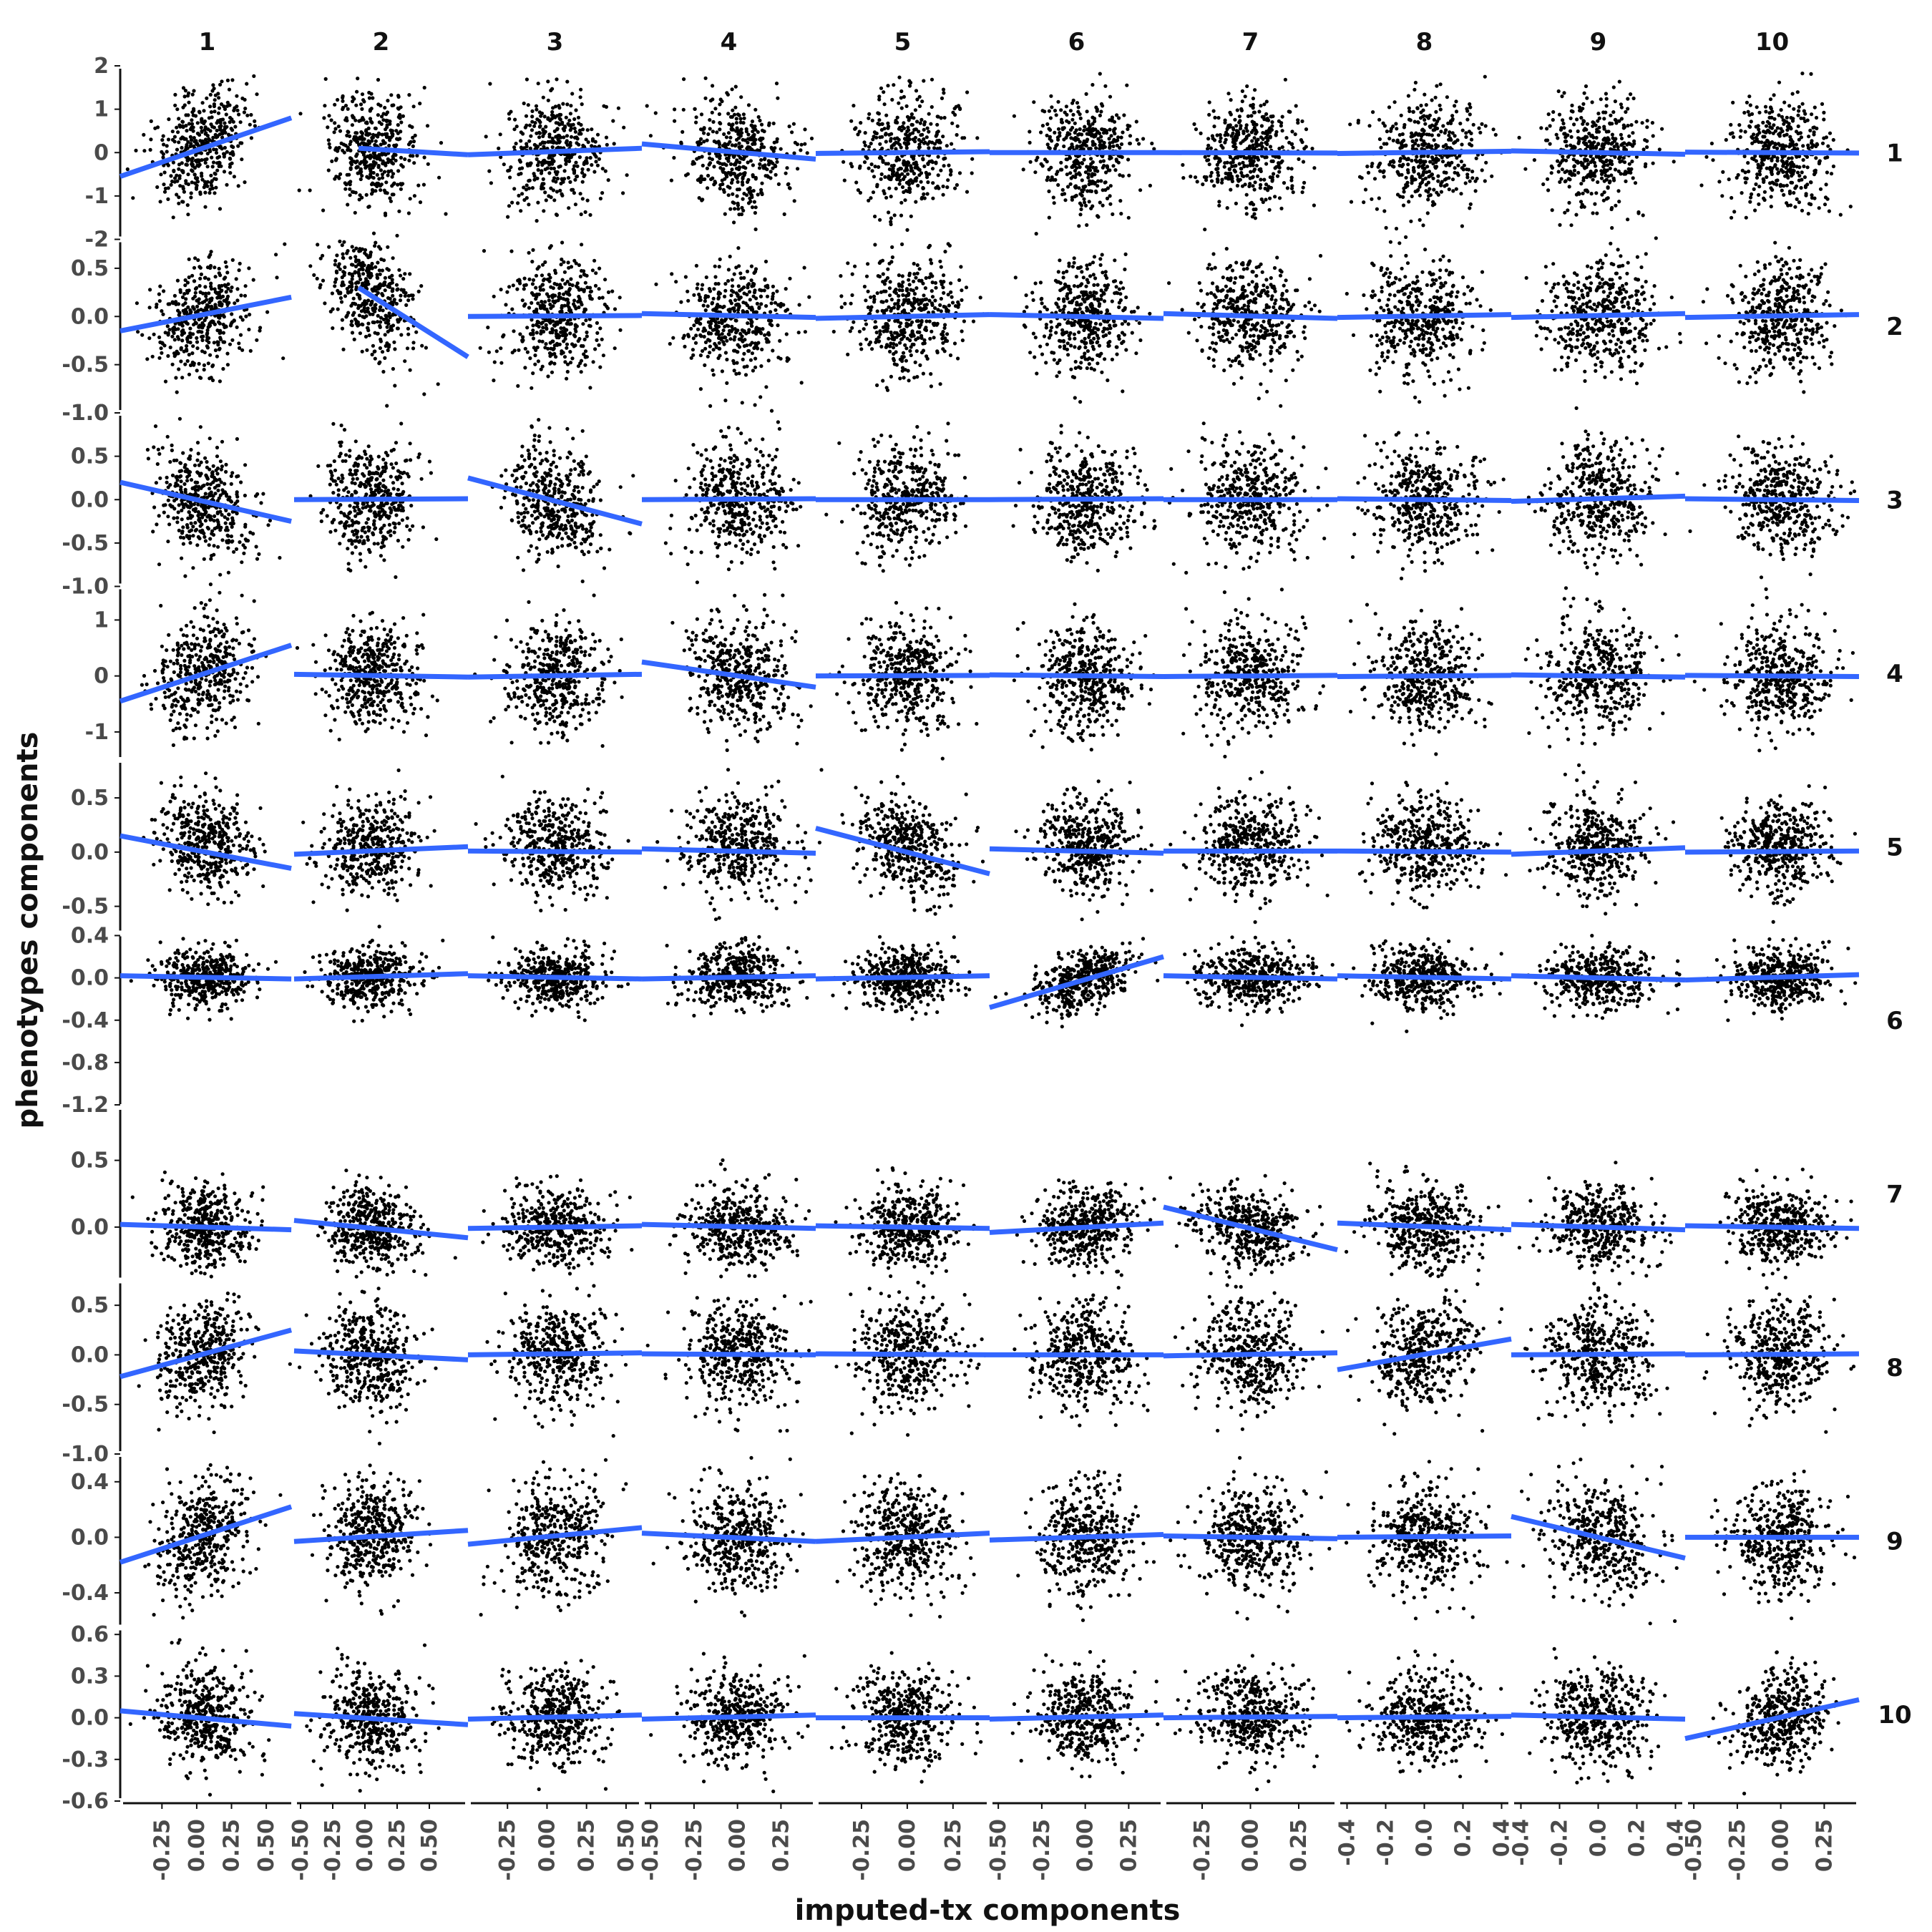 The height and width of the screenshot is (1932, 1932). I want to click on col-strip-label: 5, so click(903, 42).